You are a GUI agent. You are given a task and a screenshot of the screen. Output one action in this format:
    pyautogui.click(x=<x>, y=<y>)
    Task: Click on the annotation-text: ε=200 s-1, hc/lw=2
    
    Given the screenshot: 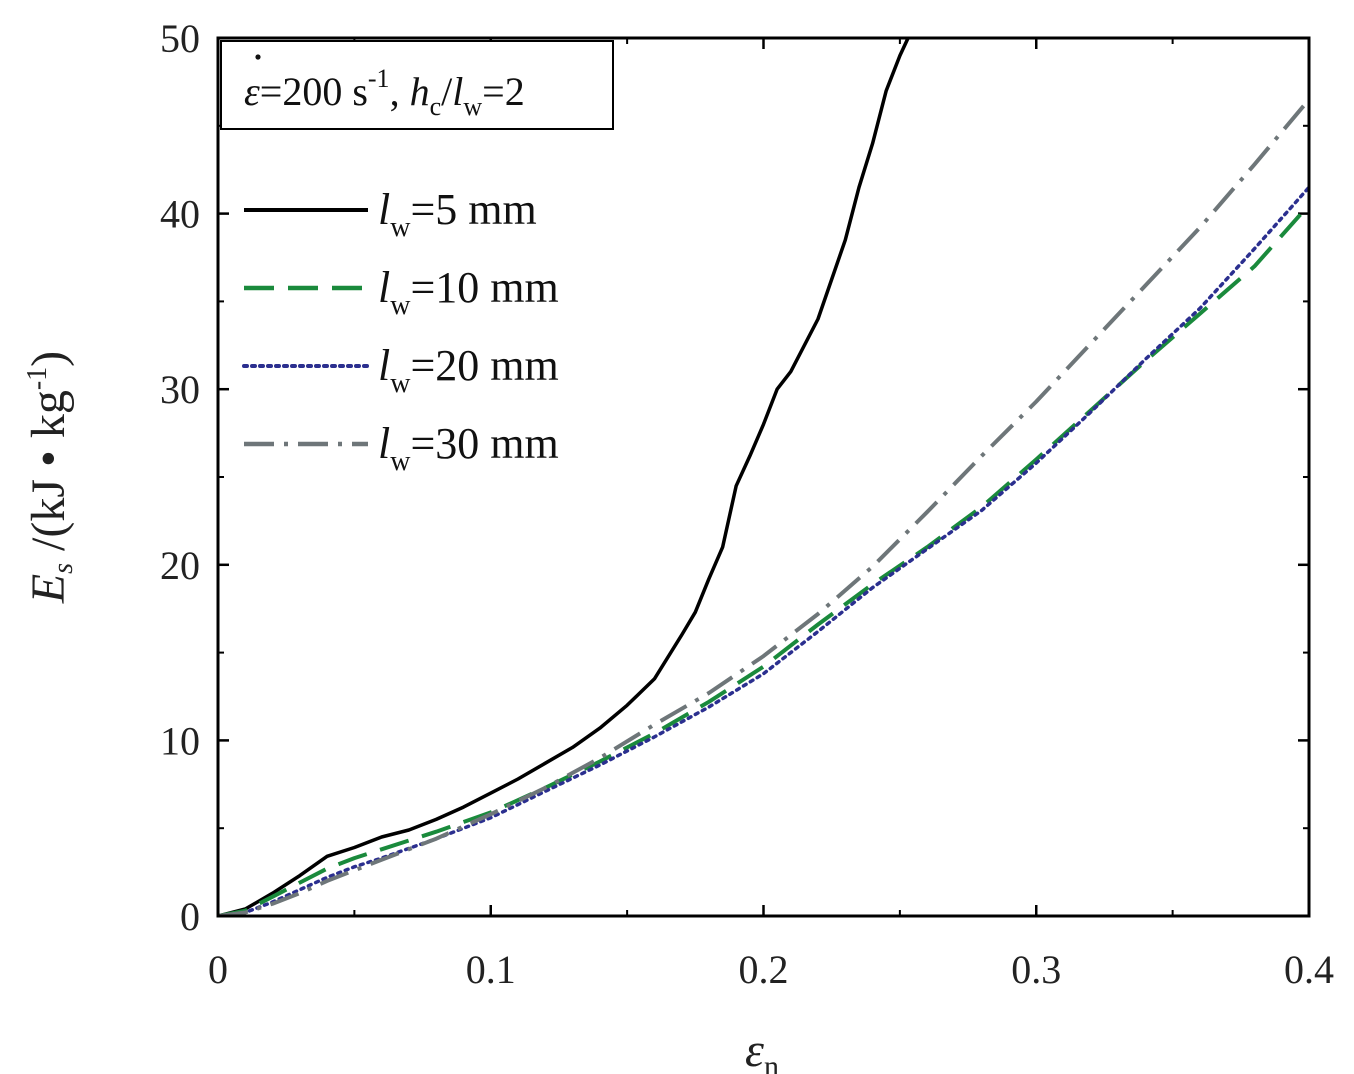 What is the action you would take?
    pyautogui.click(x=384, y=92)
    